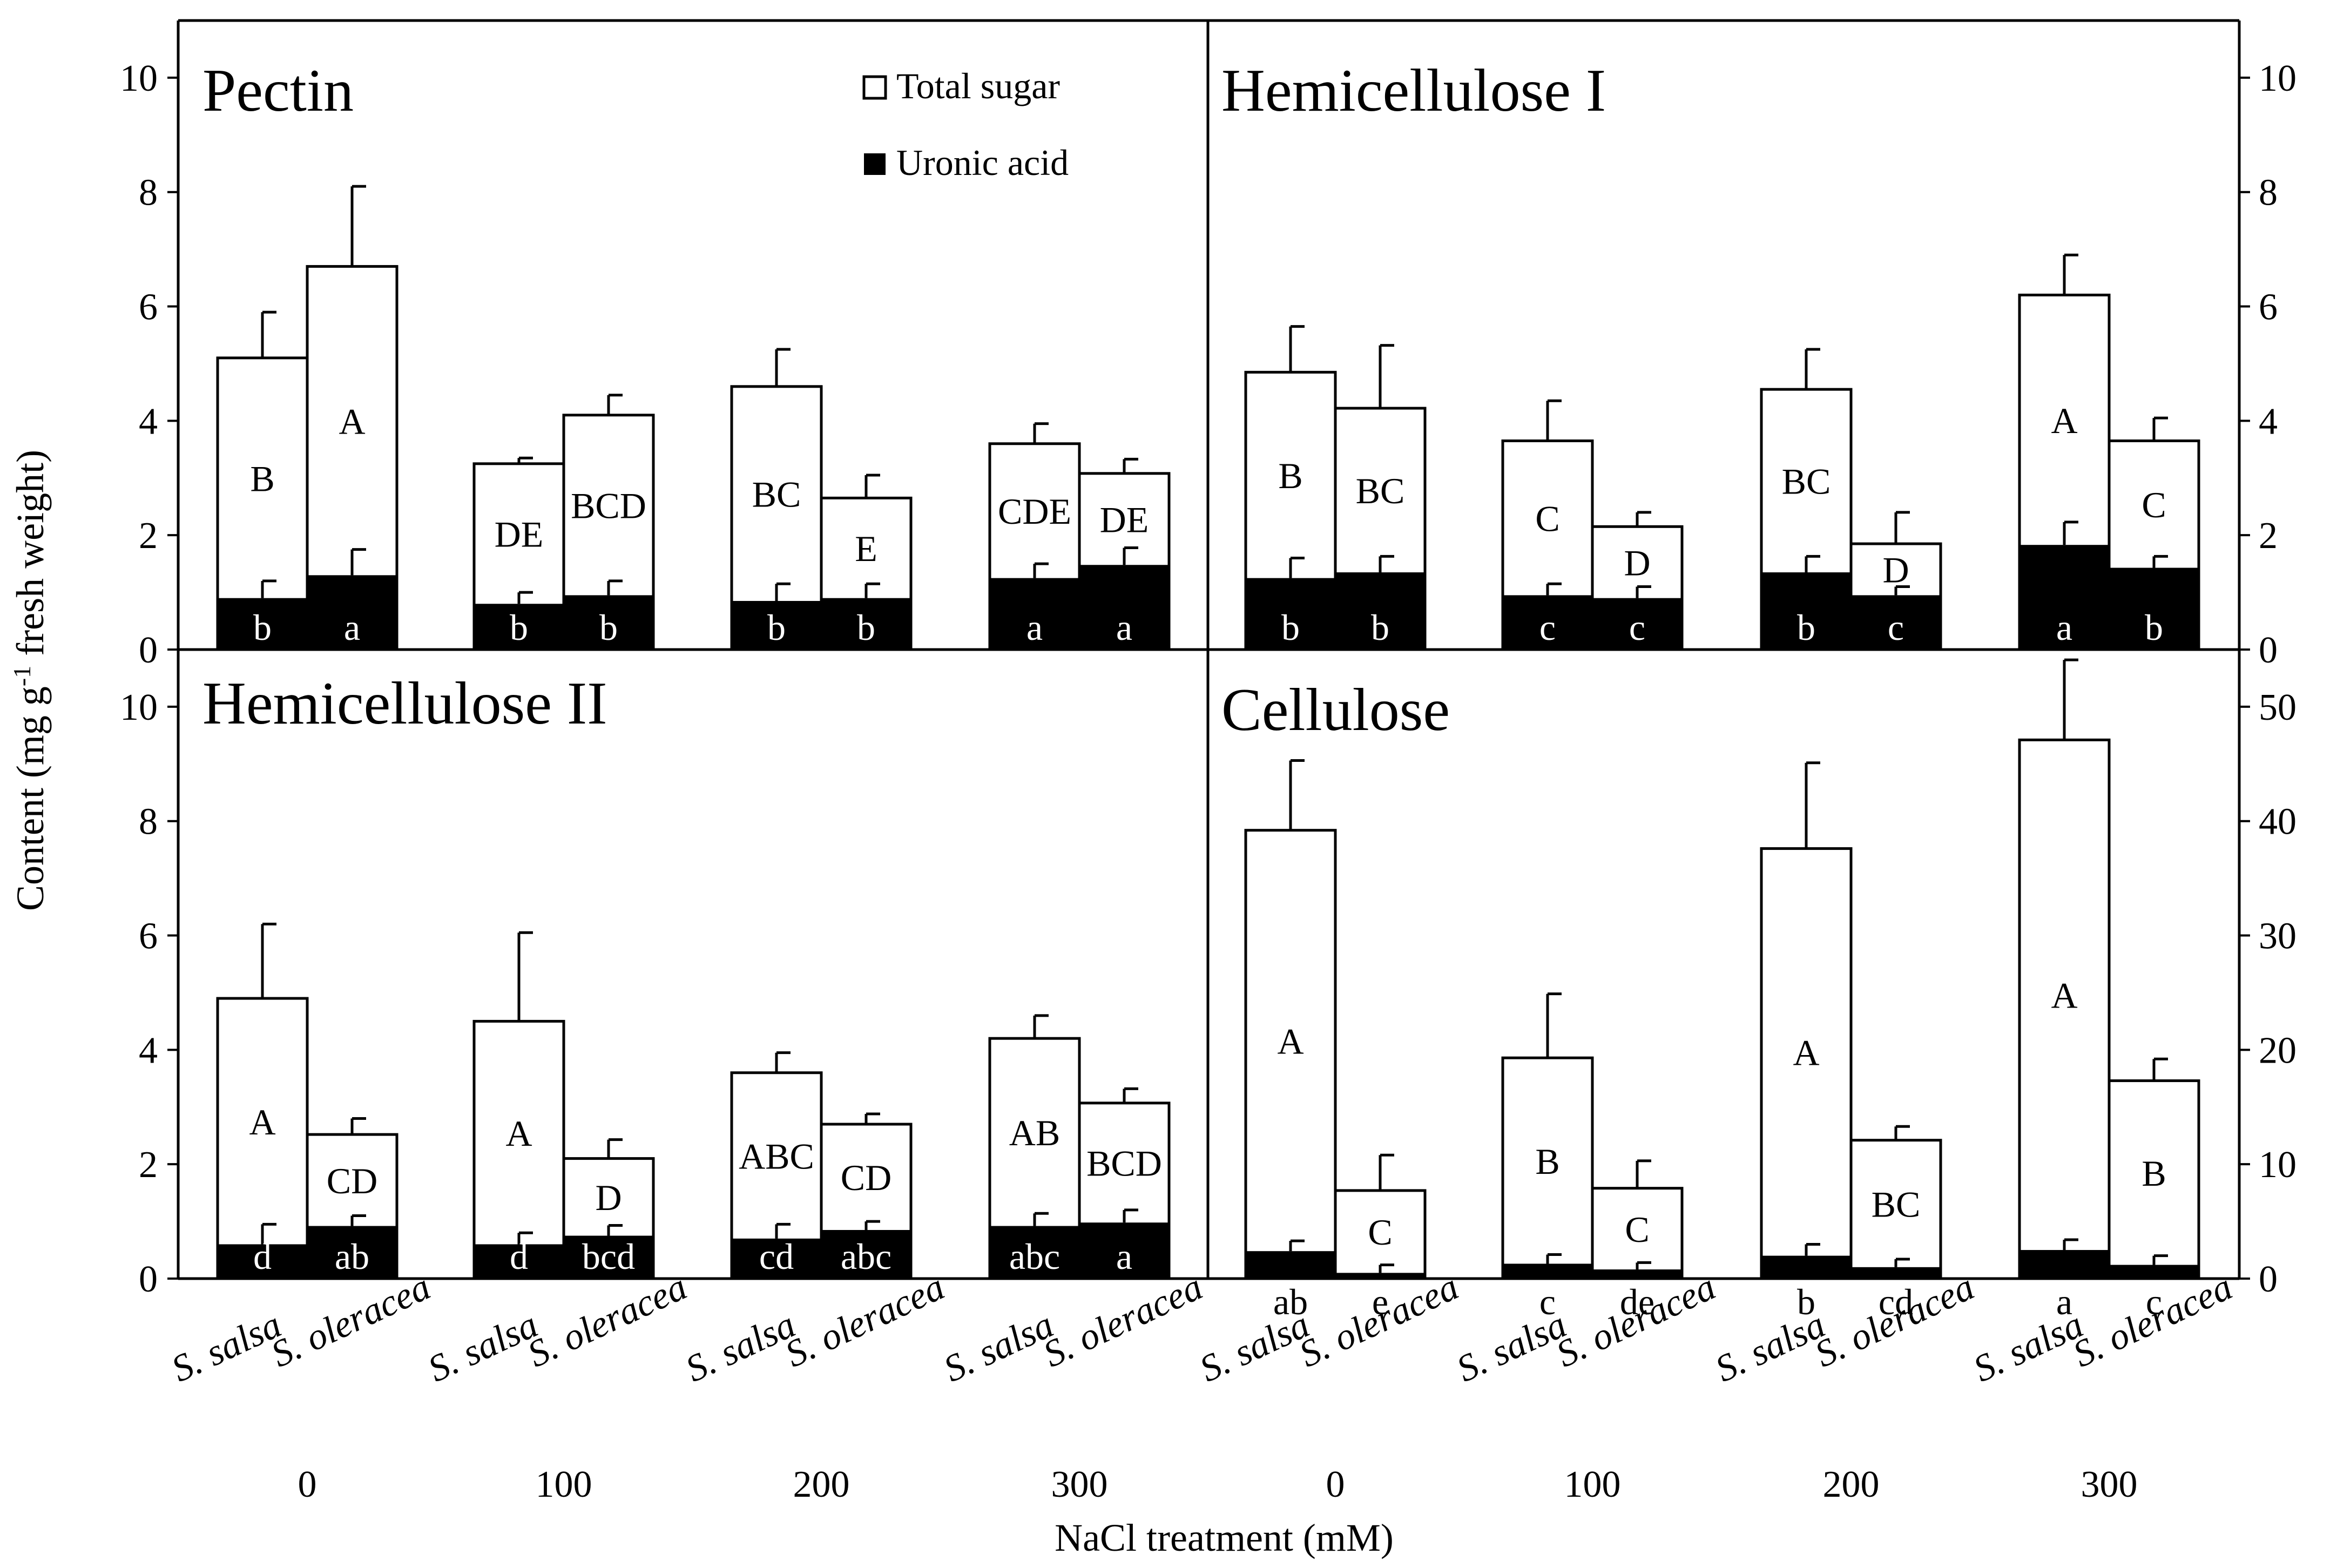 The height and width of the screenshot is (1568, 2337). I want to click on uronic-acid-letter: d, so click(519, 1256).